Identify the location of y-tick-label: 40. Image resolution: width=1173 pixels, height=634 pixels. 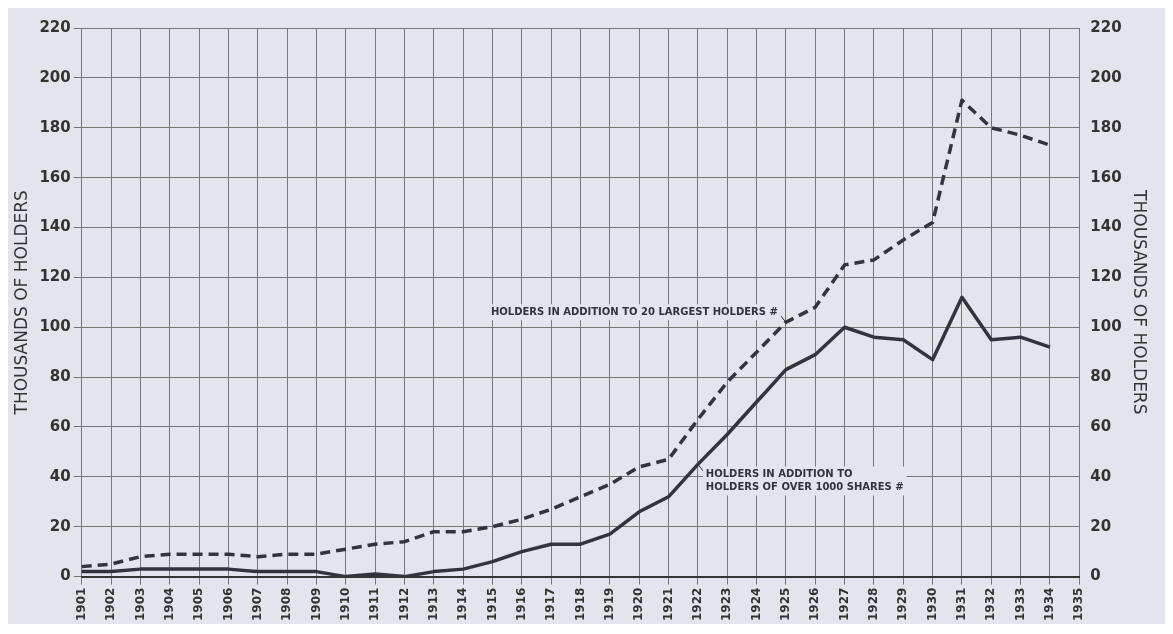
(60, 475).